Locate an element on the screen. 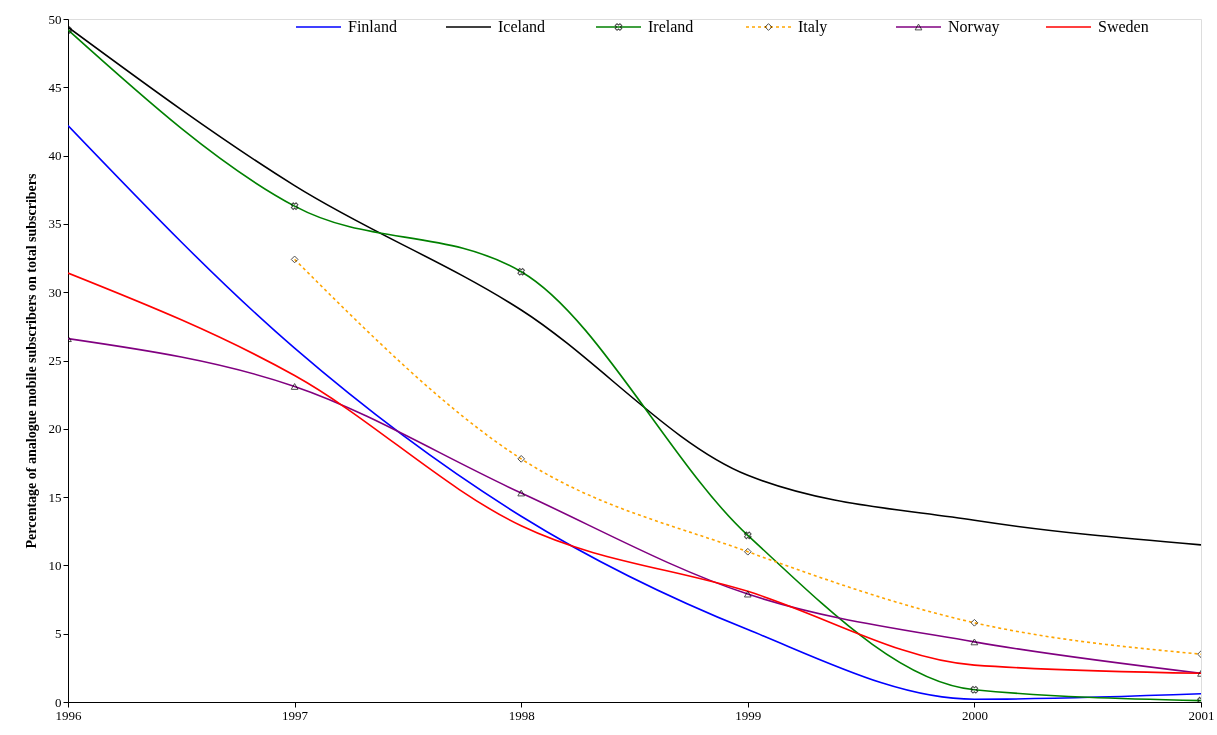 The width and height of the screenshot is (1217, 735). legend-label: Norway is located at coordinates (974, 27).